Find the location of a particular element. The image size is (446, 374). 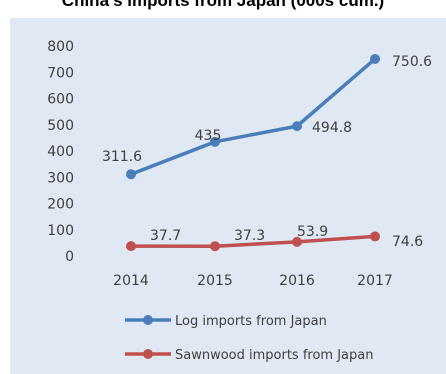

legend-entry: Sawnwood imports from Japan is located at coordinates (274, 355).